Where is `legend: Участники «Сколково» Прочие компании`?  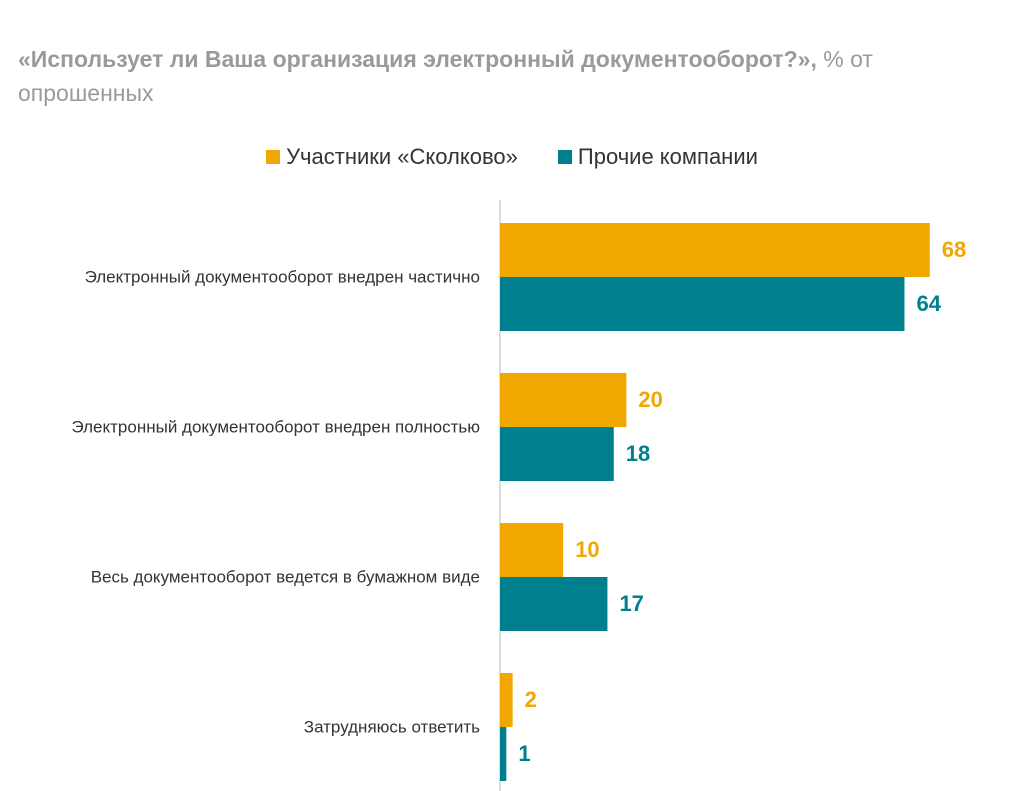 legend: Участники «Сколково» Прочие компании is located at coordinates (512, 157).